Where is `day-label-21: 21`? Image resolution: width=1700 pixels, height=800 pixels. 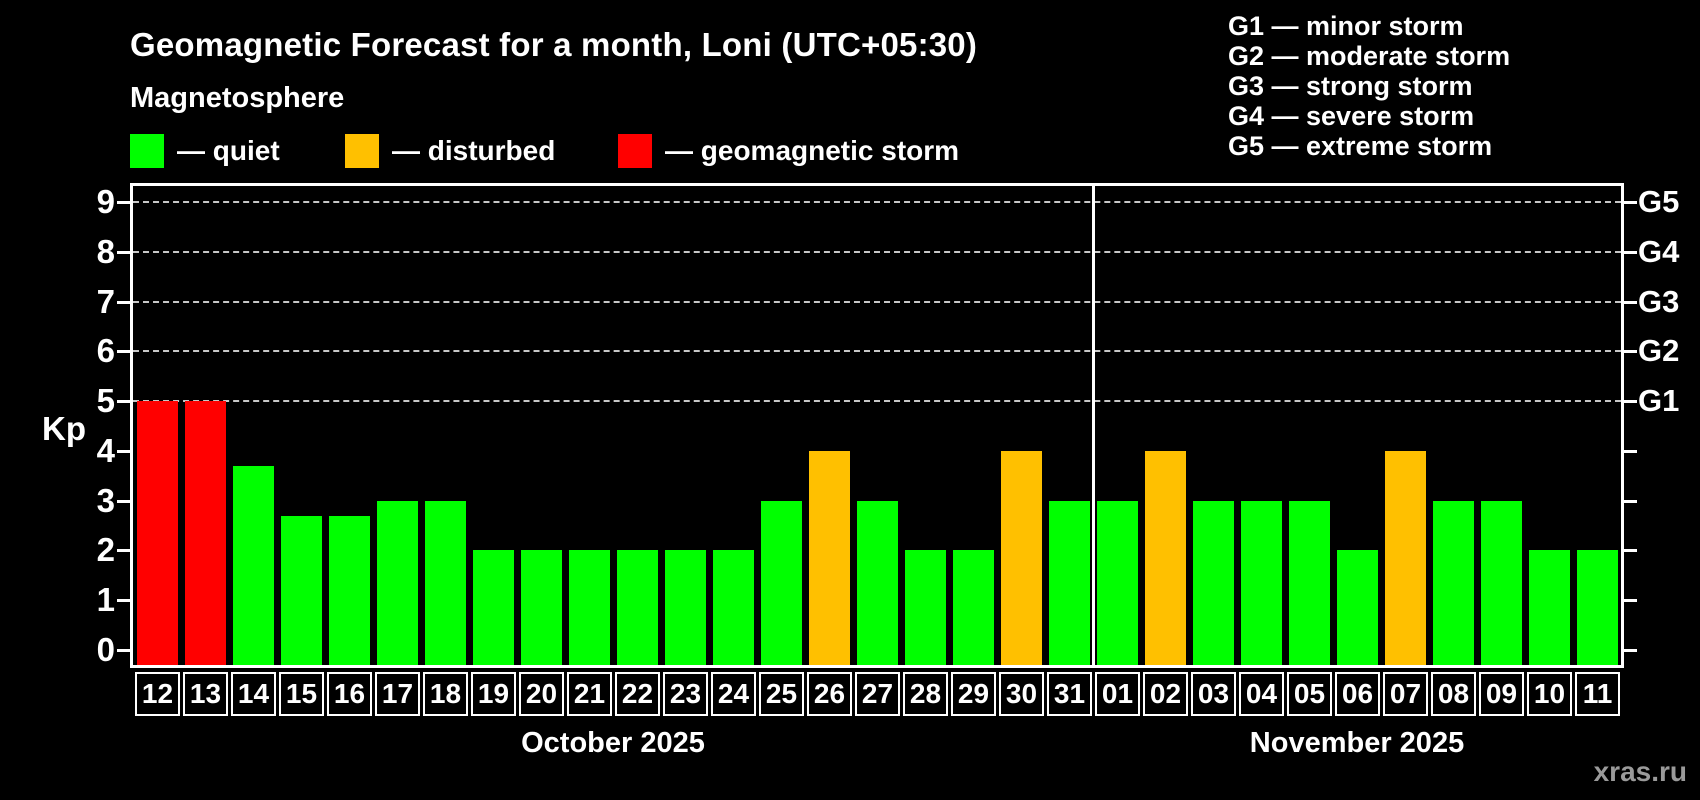
day-label-21: 21 is located at coordinates (589, 694).